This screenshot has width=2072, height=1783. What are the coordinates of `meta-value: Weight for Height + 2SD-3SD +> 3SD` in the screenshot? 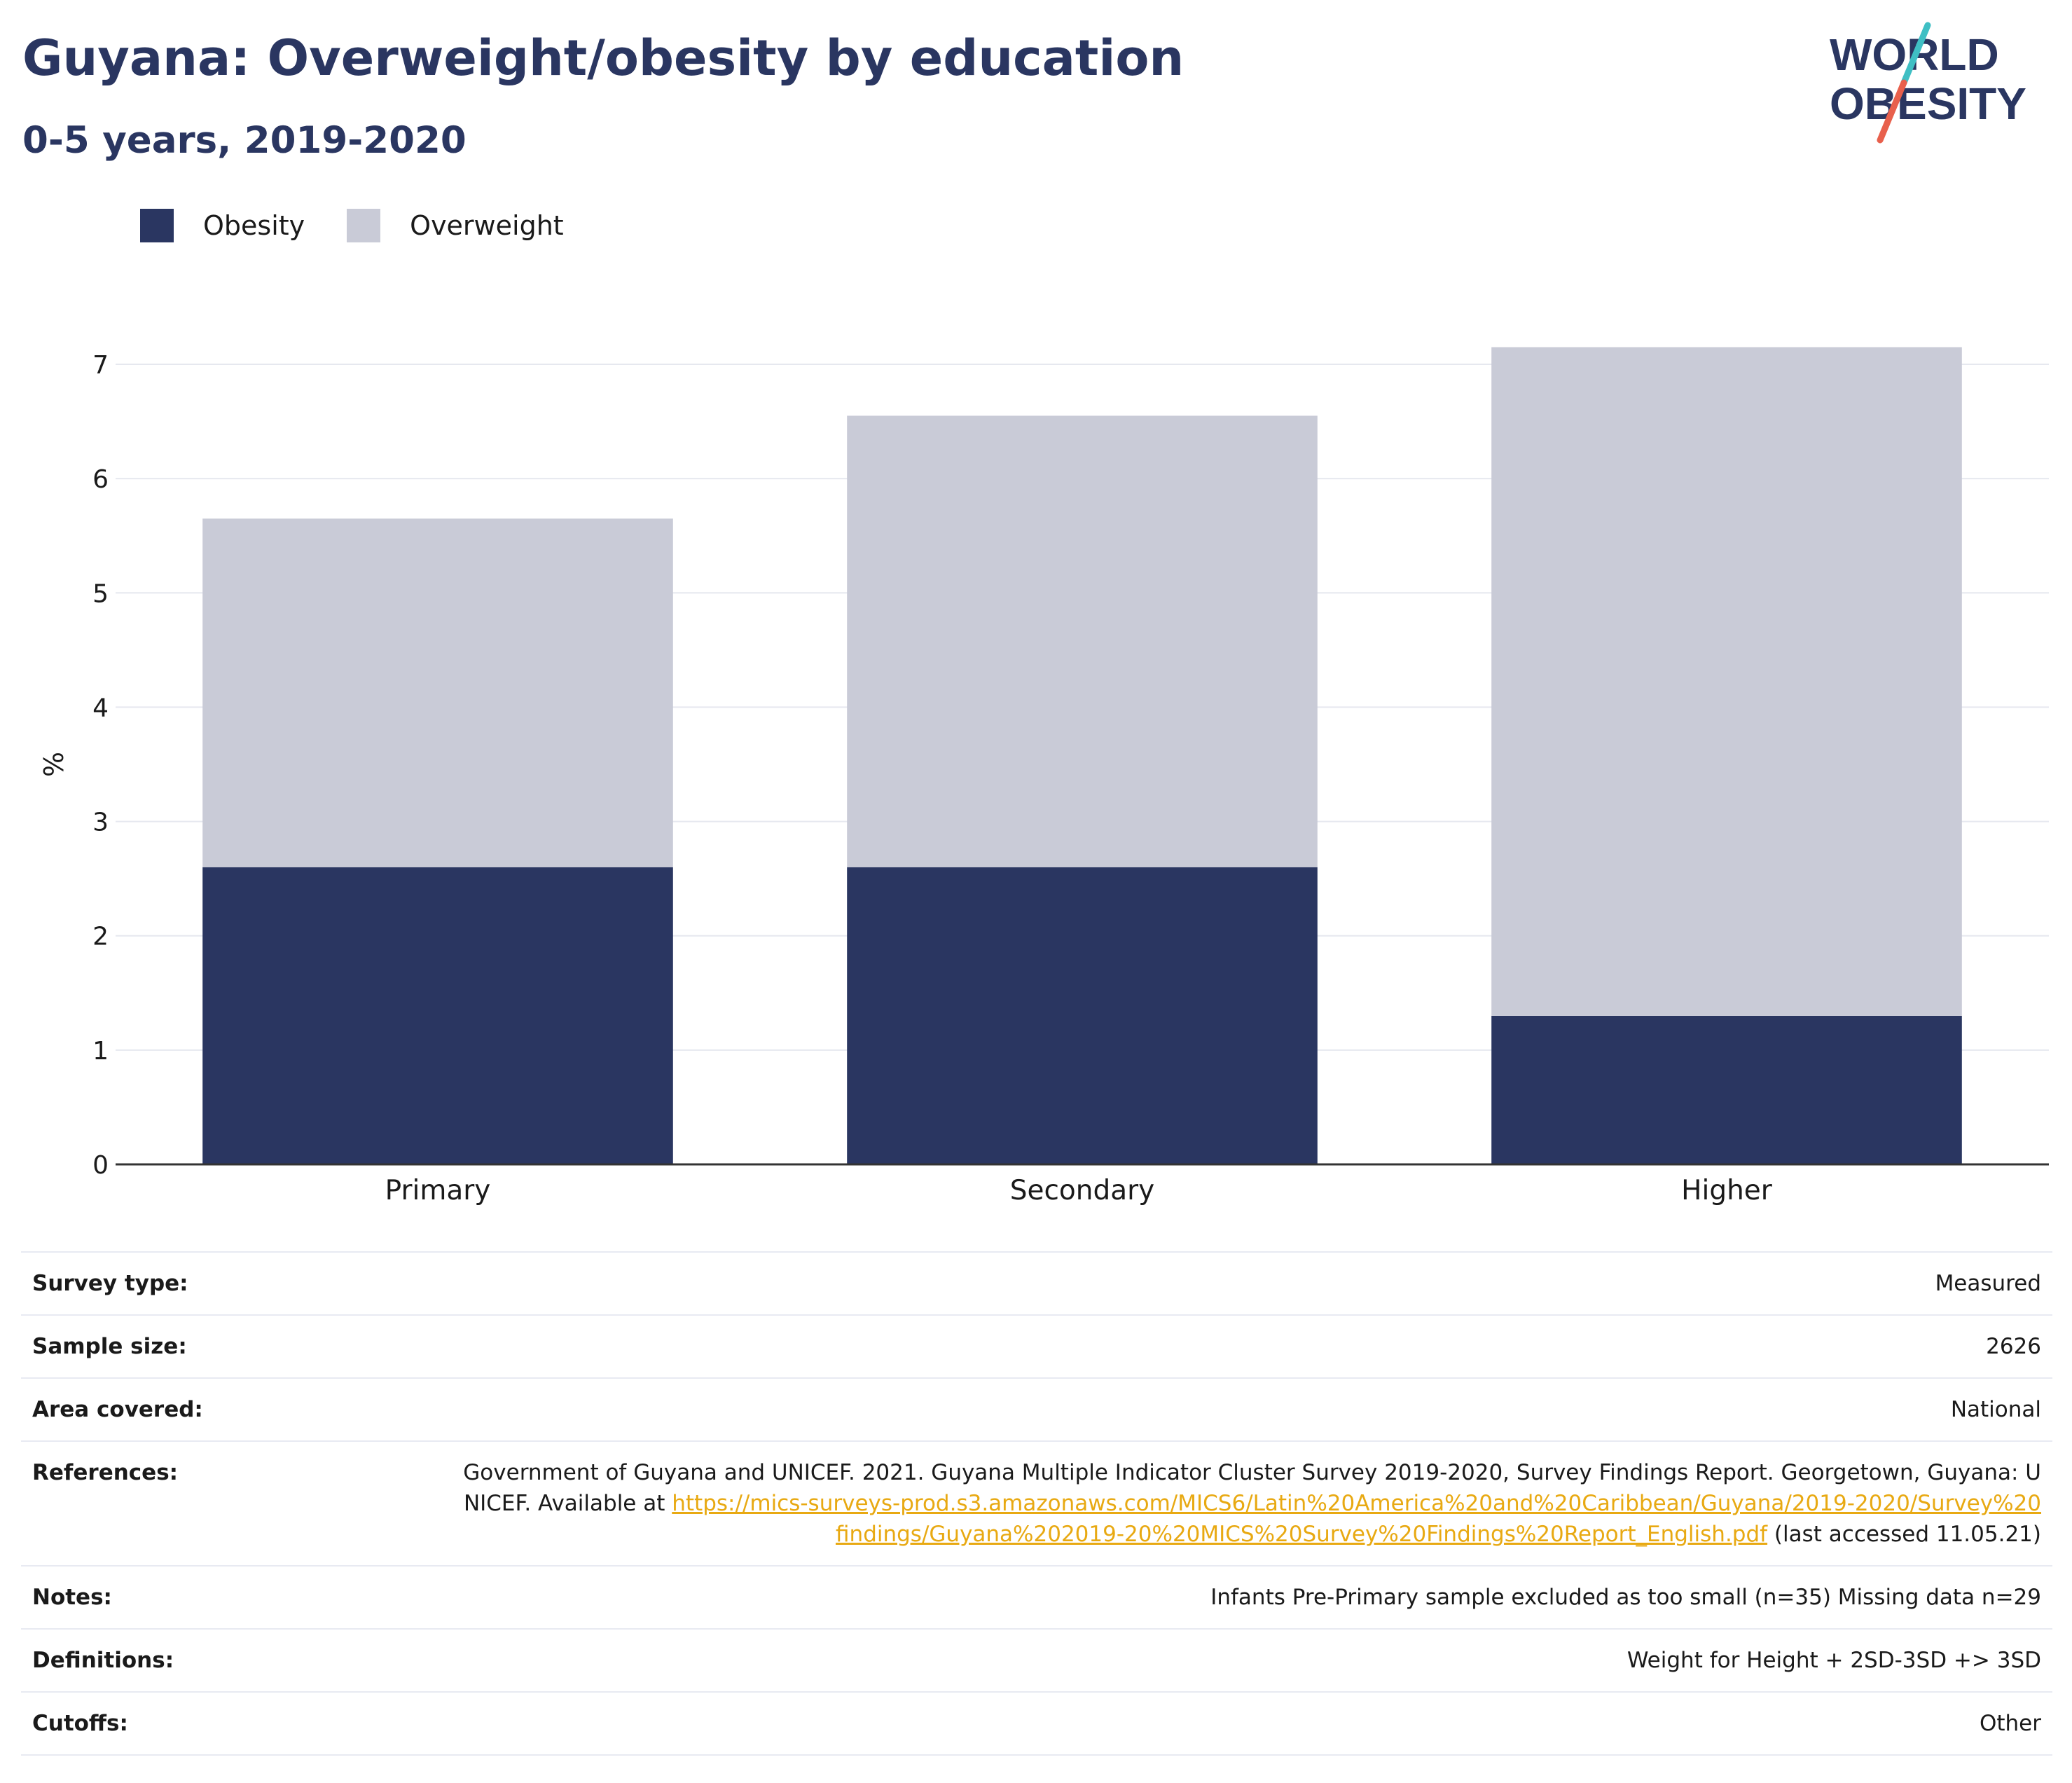 It's located at (1834, 1660).